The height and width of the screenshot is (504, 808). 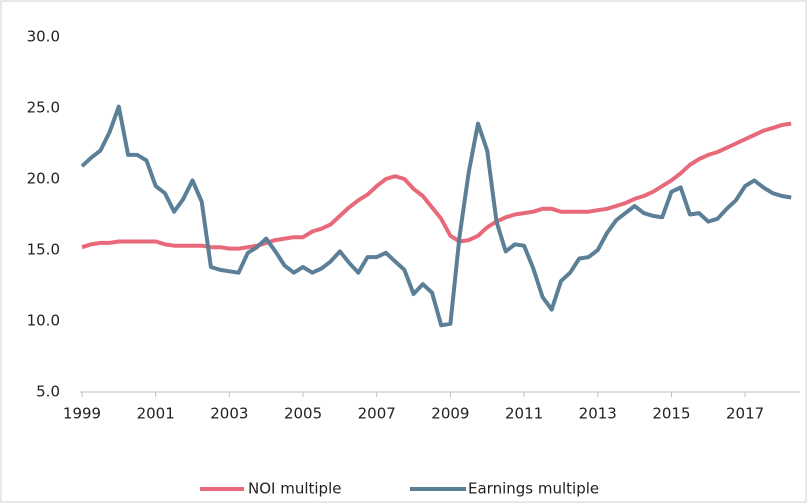 I want to click on legend-label: NOI multiple, so click(x=294, y=489).